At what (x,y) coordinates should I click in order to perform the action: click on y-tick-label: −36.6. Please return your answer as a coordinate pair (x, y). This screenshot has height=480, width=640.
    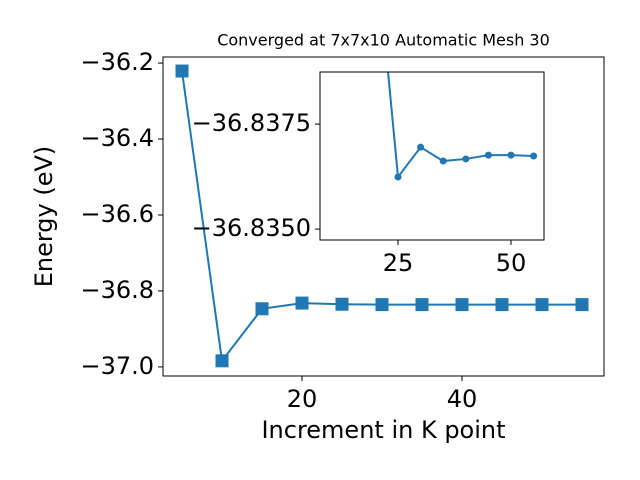
    Looking at the image, I should click on (117, 214).